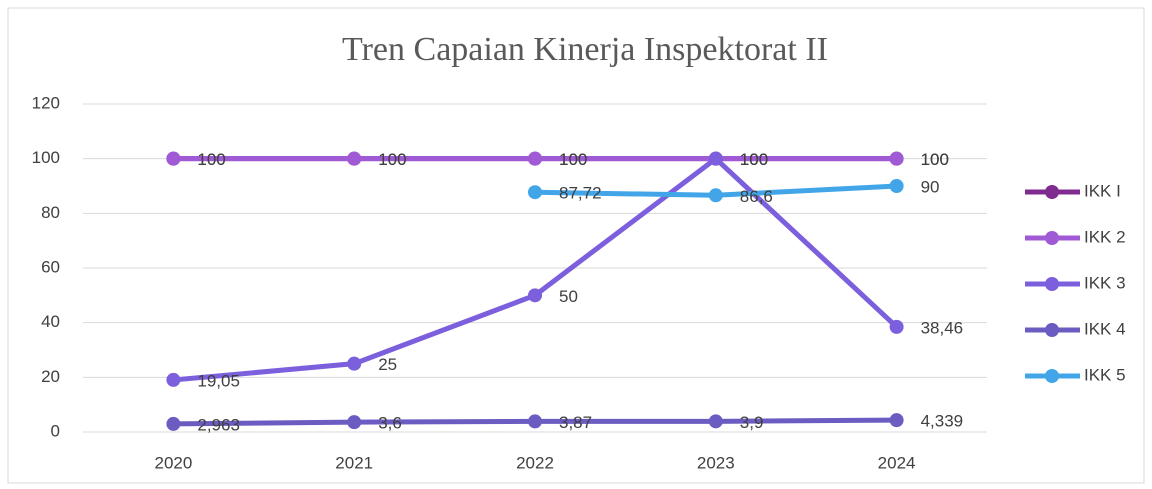  Describe the element at coordinates (50, 376) in the screenshot. I see `y-tick-label: 20` at that location.